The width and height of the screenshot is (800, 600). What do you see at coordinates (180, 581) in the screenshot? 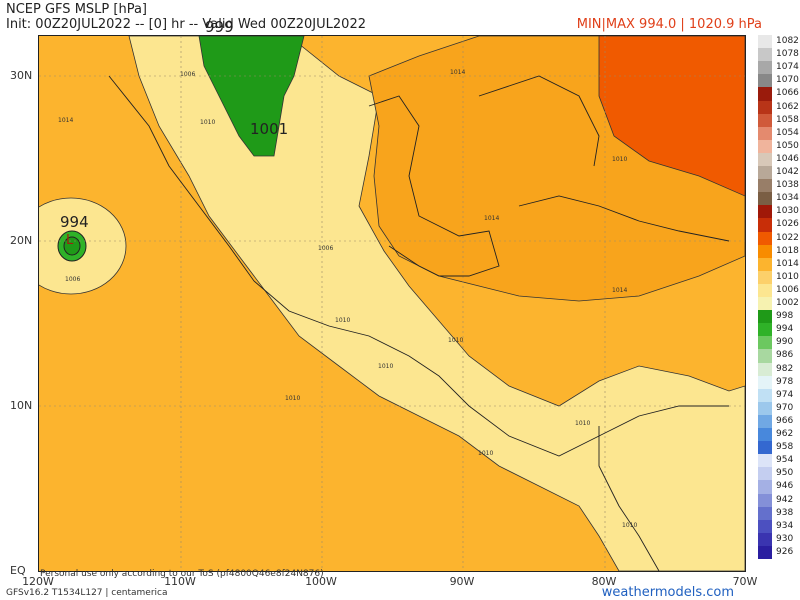
I see `lon-label-110w: 110W` at bounding box center [180, 581].